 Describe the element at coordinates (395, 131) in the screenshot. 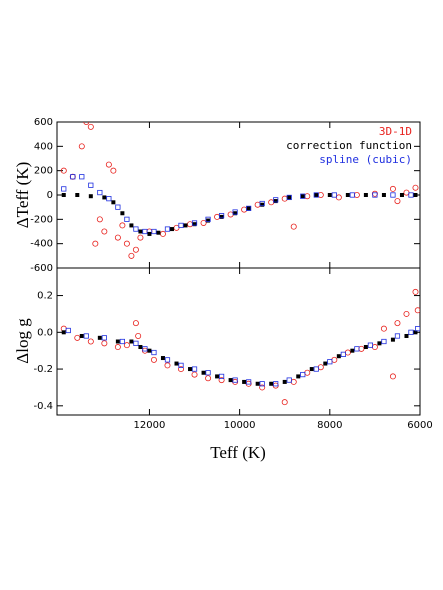

I see `legend-entry: 3D-1D` at that location.